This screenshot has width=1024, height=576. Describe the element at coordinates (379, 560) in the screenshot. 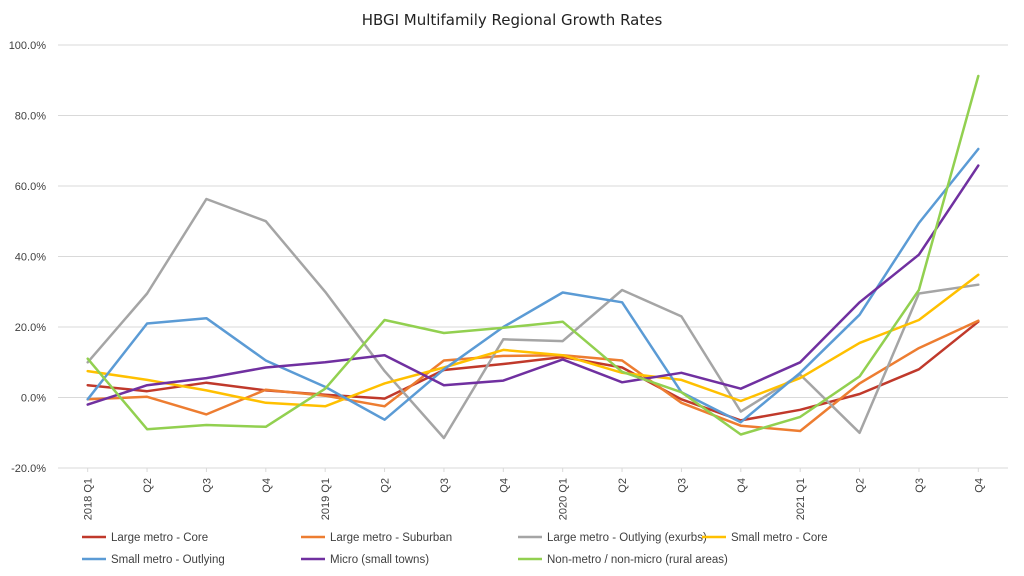

I see `legend-label: Micro (small towns)` at that location.